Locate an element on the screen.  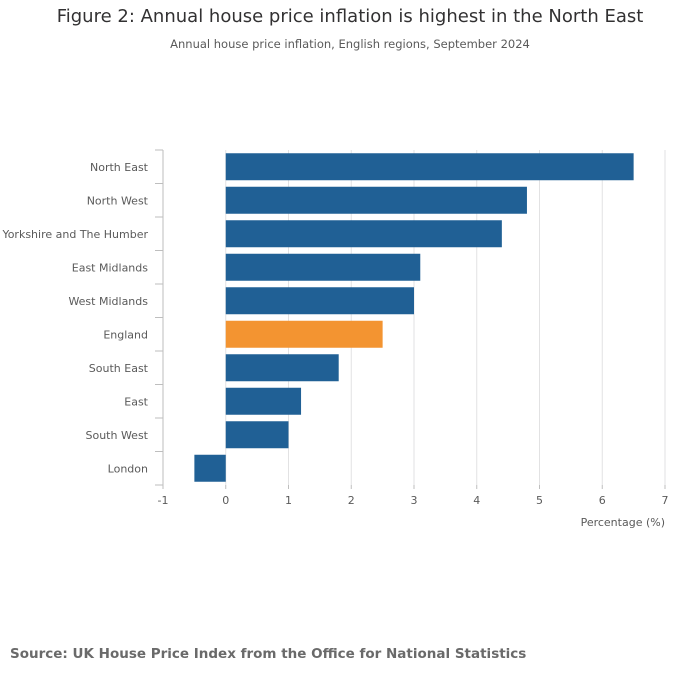
category-label: South East is located at coordinates (119, 368).